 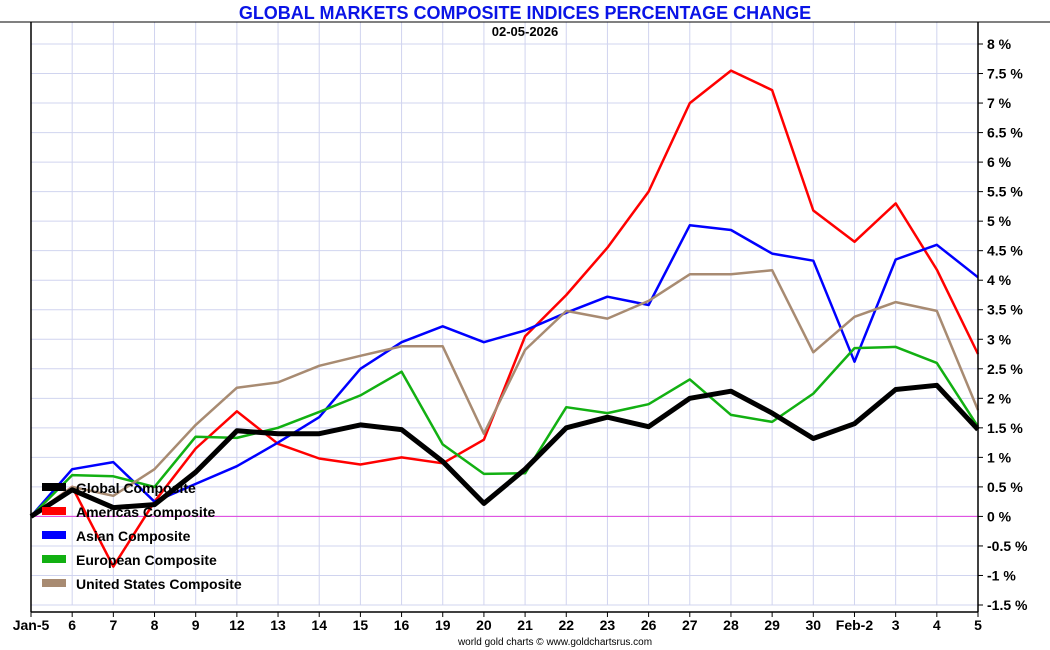 I want to click on legend-label: Americas Composite, so click(x=145, y=512).